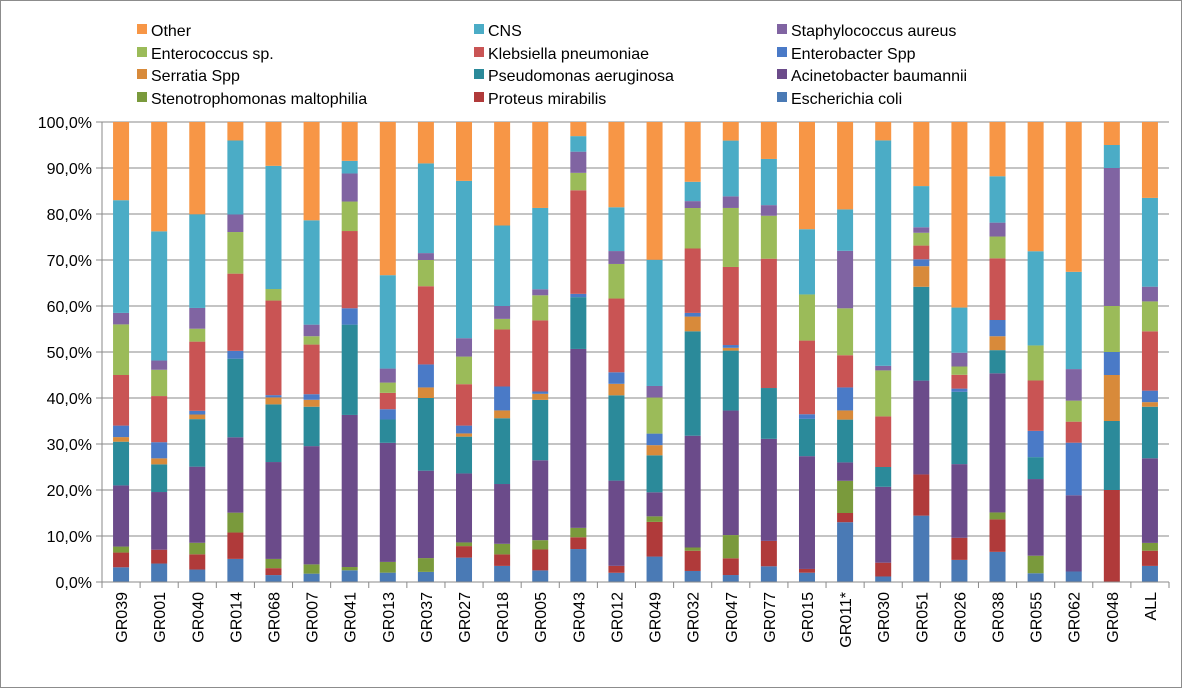 This screenshot has height=688, width=1182. What do you see at coordinates (465, 617) in the screenshot?
I see `x-category-label: GR027` at bounding box center [465, 617].